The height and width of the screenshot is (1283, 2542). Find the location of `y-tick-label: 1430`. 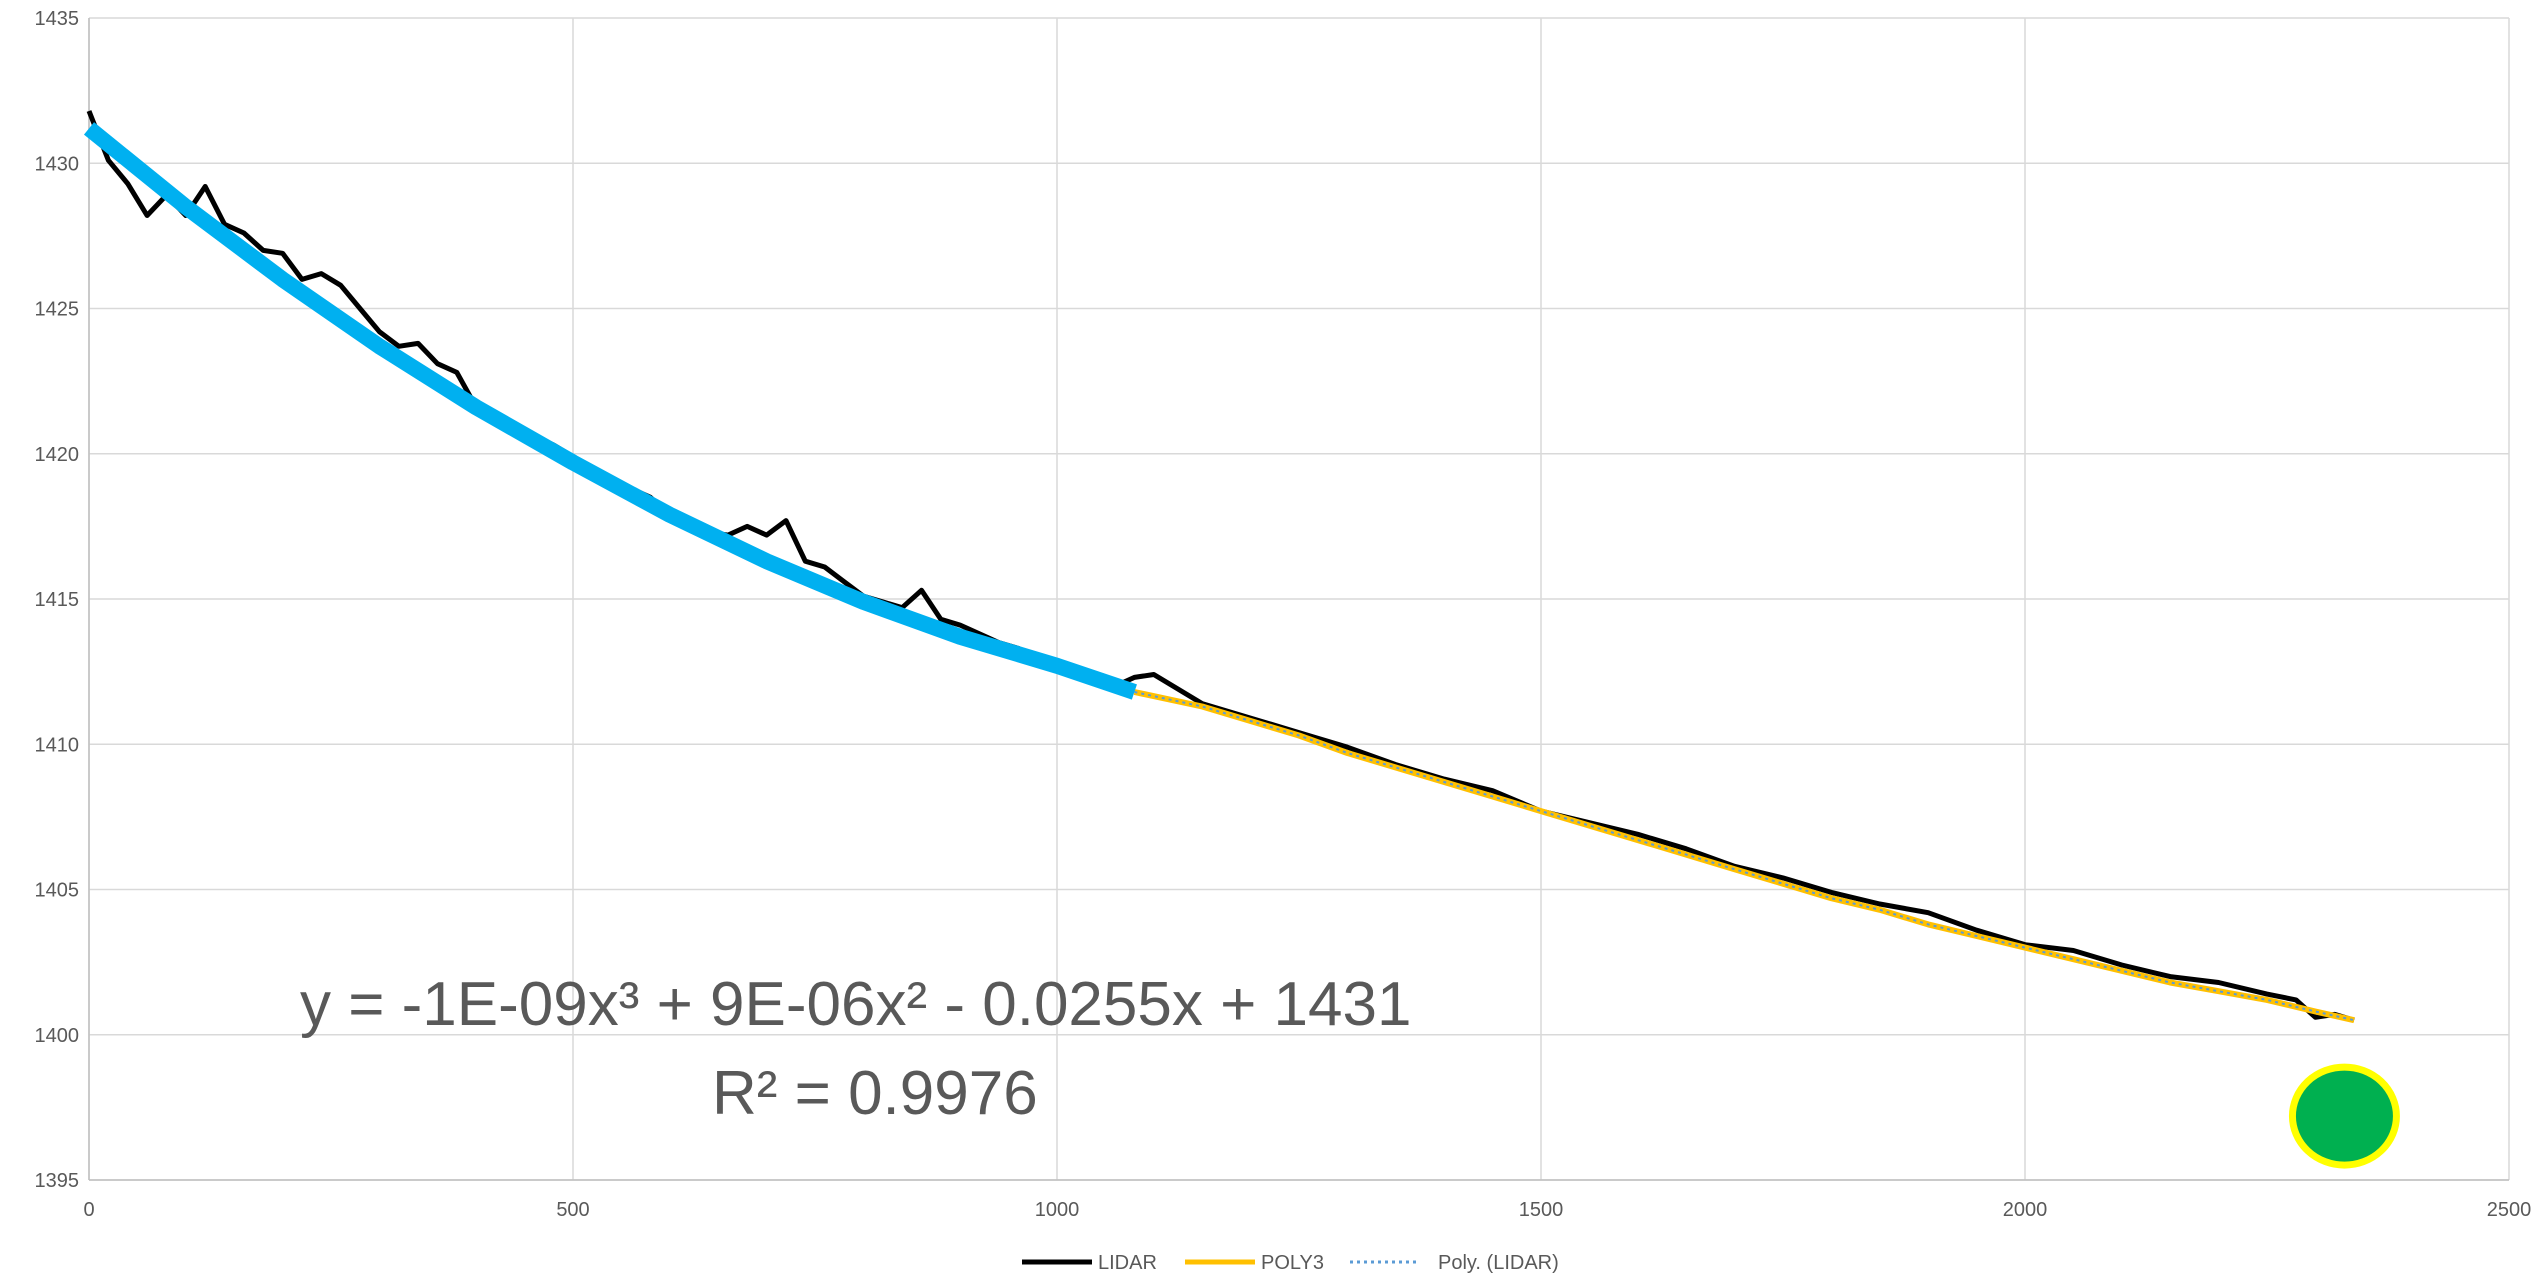

y-tick-label: 1430 is located at coordinates (57, 164).